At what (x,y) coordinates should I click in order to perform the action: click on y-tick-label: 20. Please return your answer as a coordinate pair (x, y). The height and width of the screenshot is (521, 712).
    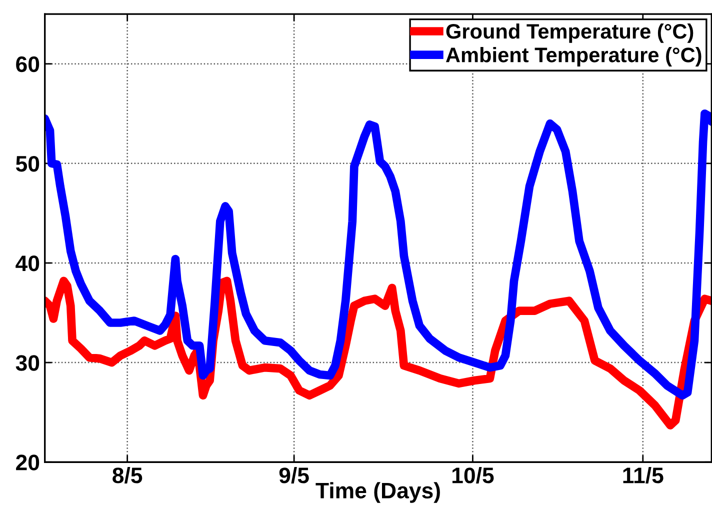
    Looking at the image, I should click on (28, 462).